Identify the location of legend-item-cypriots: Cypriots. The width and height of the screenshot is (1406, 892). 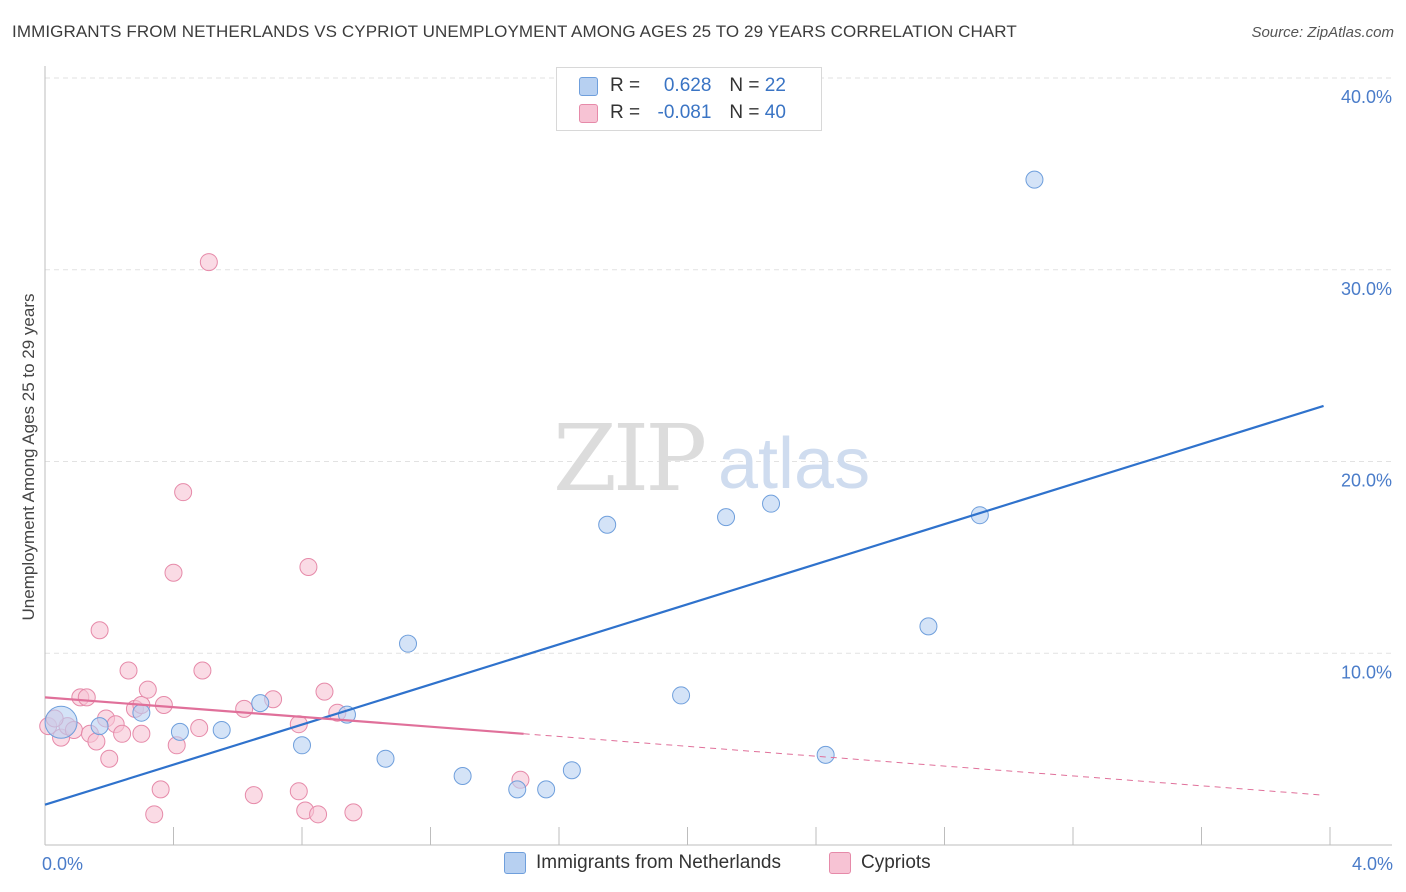
(880, 863).